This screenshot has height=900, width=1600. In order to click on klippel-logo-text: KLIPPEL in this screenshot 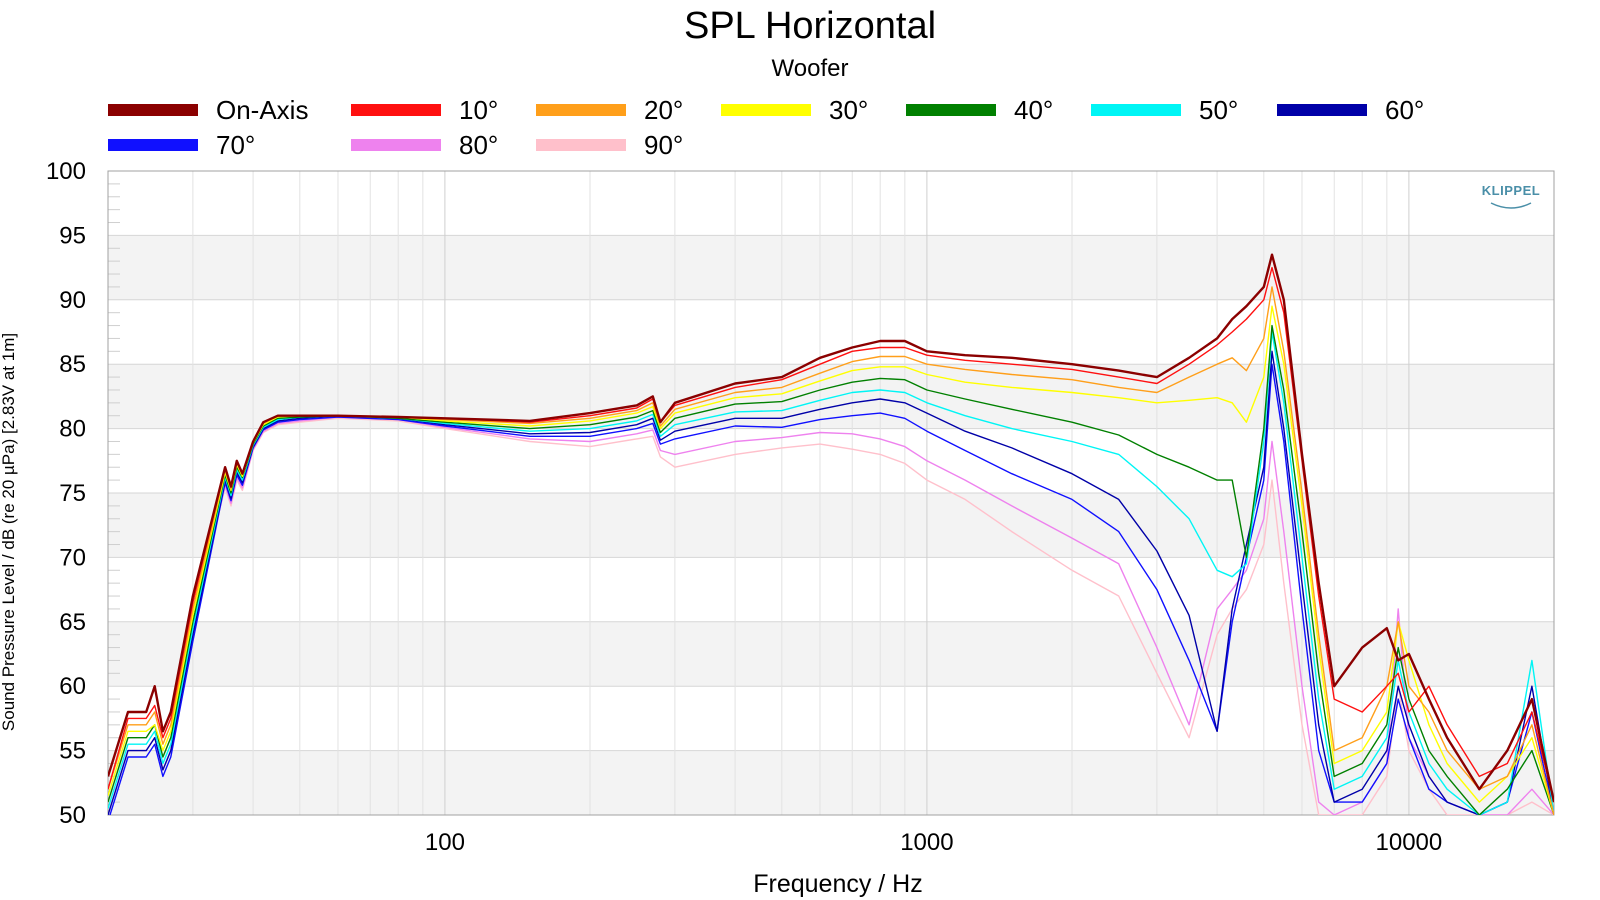, I will do `click(1511, 190)`.